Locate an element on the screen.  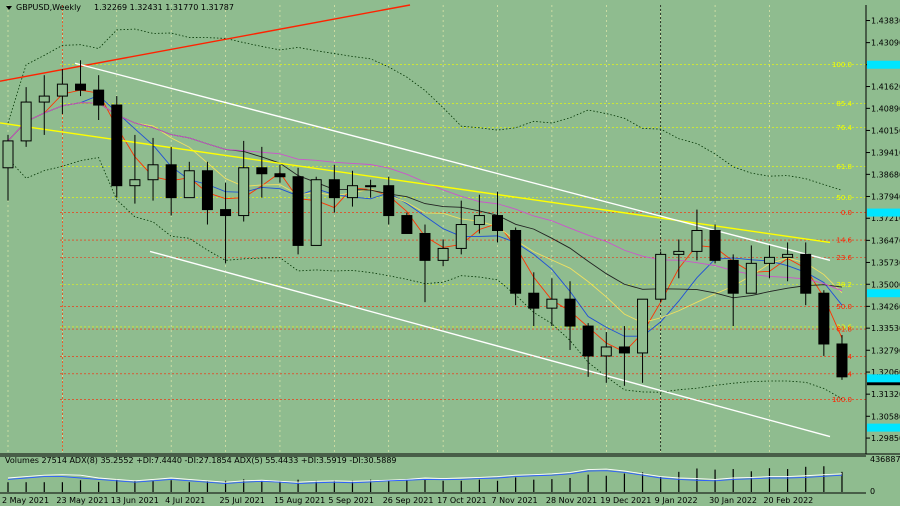
adx-blue-line is located at coordinates (425, 477).